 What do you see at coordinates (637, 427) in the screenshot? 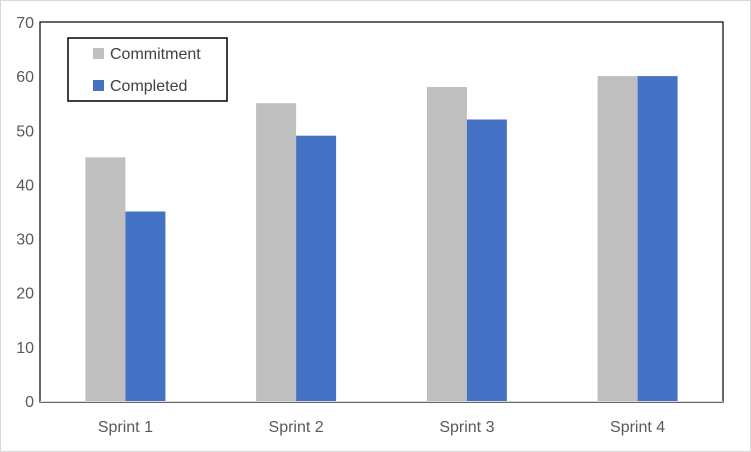
I see `x-tick-label: Sprint 4` at bounding box center [637, 427].